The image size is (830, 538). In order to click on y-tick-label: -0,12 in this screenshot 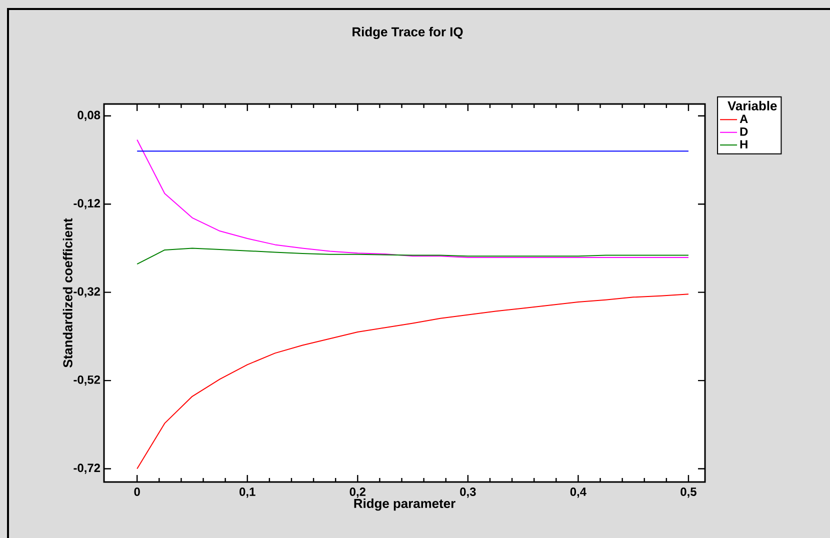, I will do `click(87, 204)`.